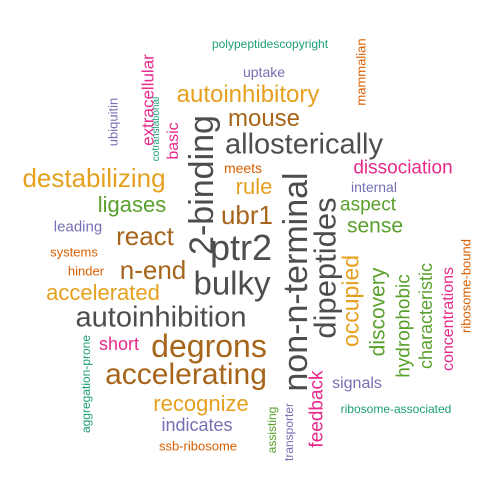 This screenshot has height=500, width=500. Describe the element at coordinates (94, 178) in the screenshot. I see `word-destabilizing: destabilizing` at that location.